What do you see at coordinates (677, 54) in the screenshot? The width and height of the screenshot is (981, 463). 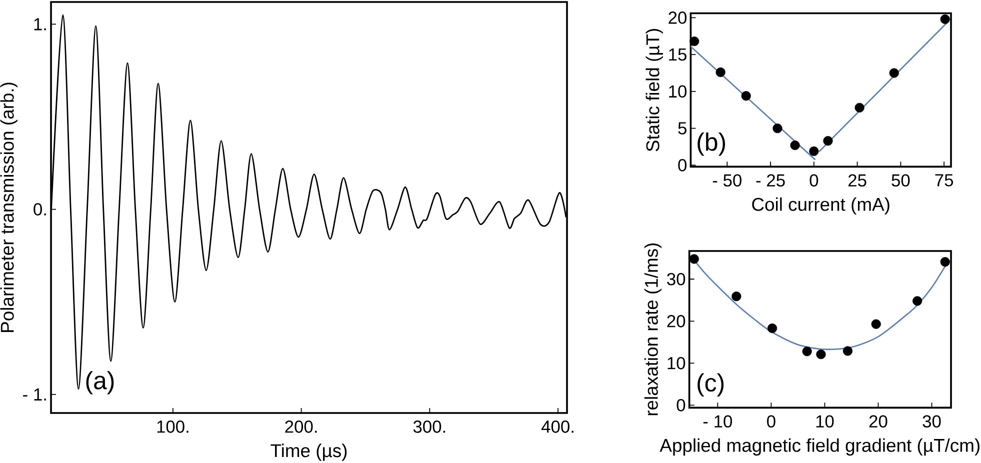 I see `y-tick-label: 15` at bounding box center [677, 54].